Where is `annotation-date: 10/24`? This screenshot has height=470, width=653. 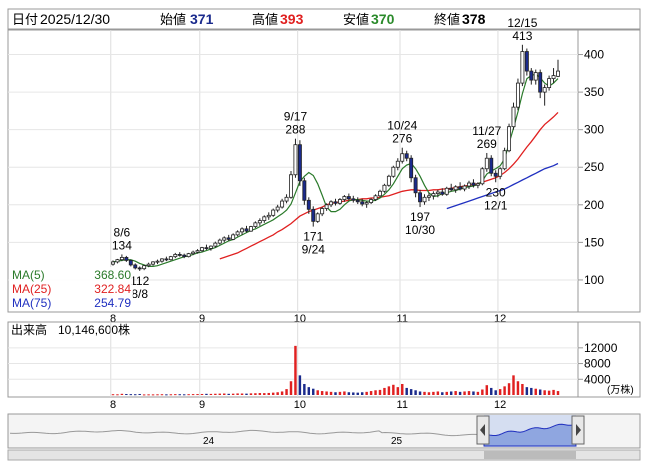
annotation-date: 10/24 is located at coordinates (402, 126).